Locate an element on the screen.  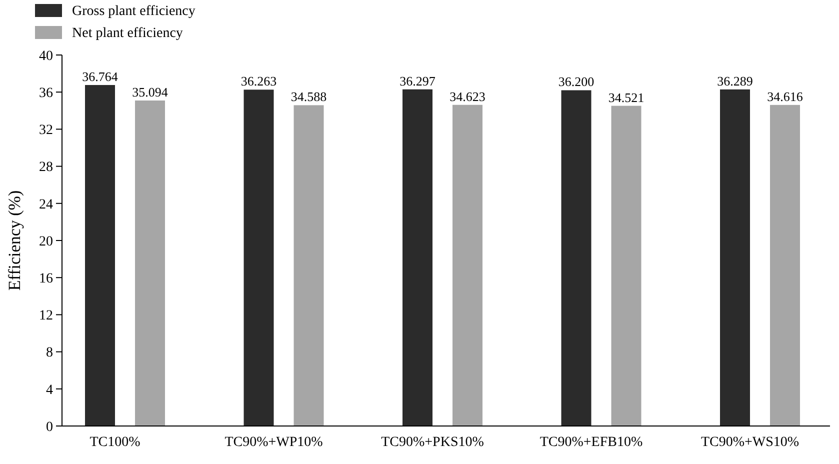
data-label: 35.094 is located at coordinates (150, 92).